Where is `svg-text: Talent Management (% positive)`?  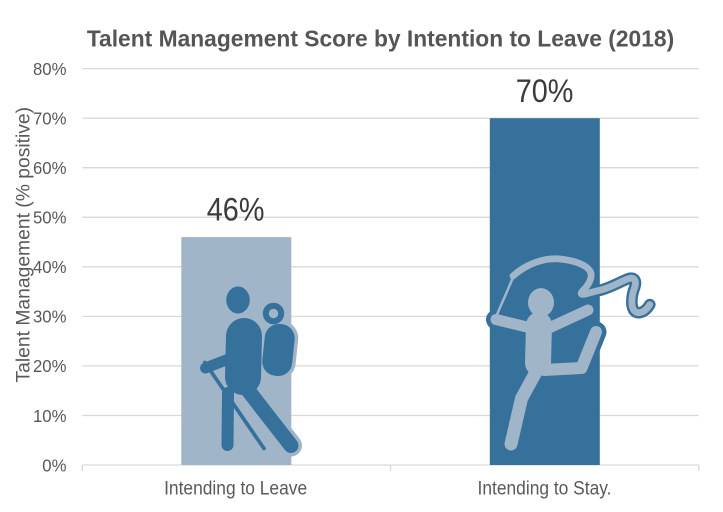 svg-text: Talent Management (% positive) is located at coordinates (23, 245).